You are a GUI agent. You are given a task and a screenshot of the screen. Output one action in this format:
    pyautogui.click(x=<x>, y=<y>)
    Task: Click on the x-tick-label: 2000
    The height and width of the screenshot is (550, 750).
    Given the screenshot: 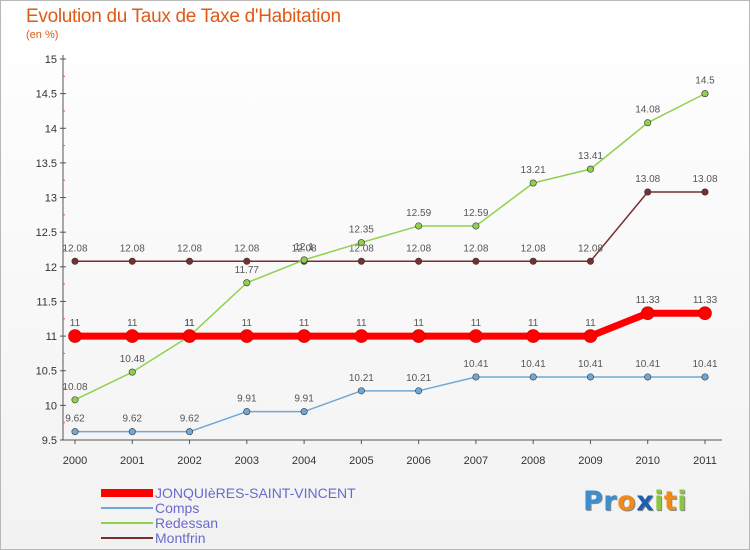 What is the action you would take?
    pyautogui.click(x=75, y=461)
    